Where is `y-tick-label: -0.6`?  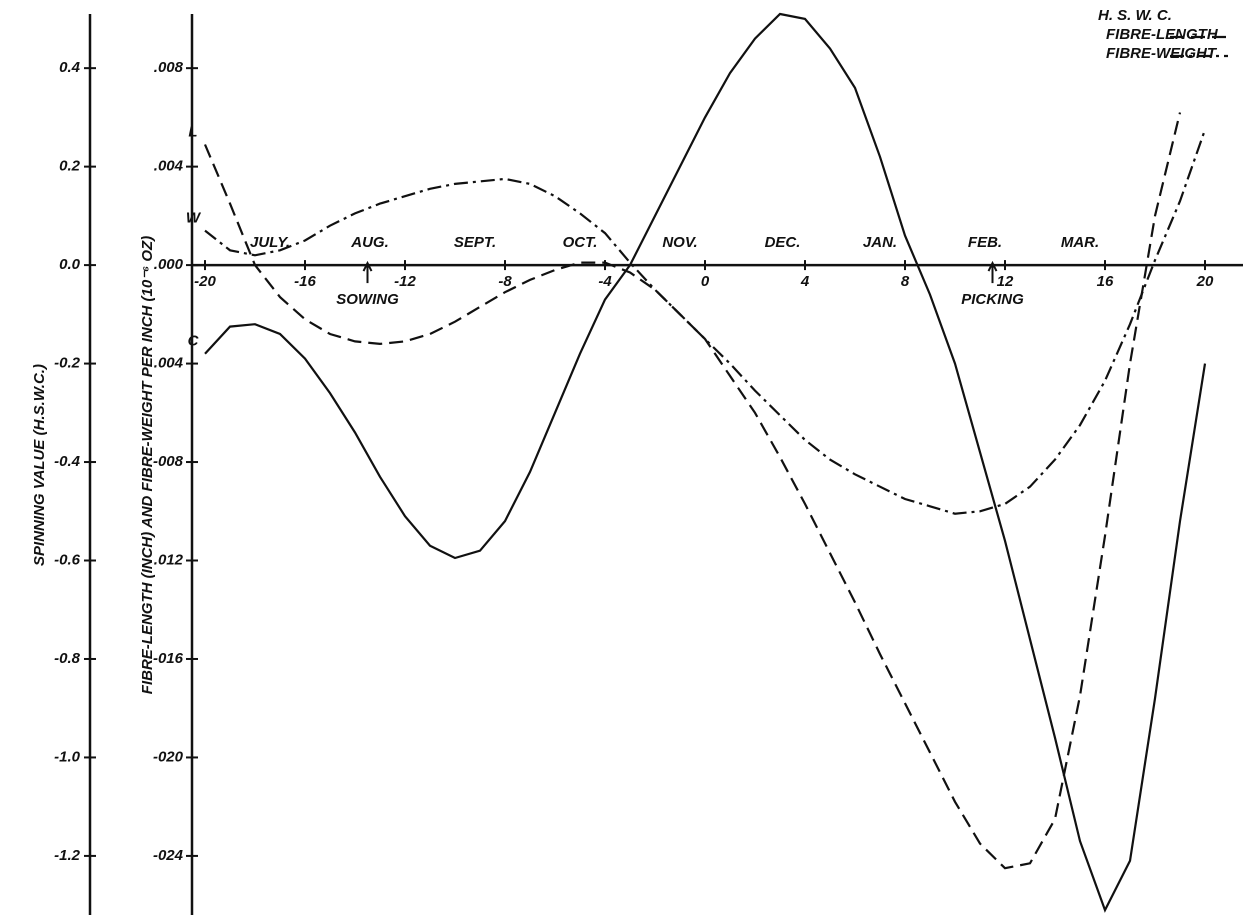 y-tick-label: -0.6 is located at coordinates (67, 559).